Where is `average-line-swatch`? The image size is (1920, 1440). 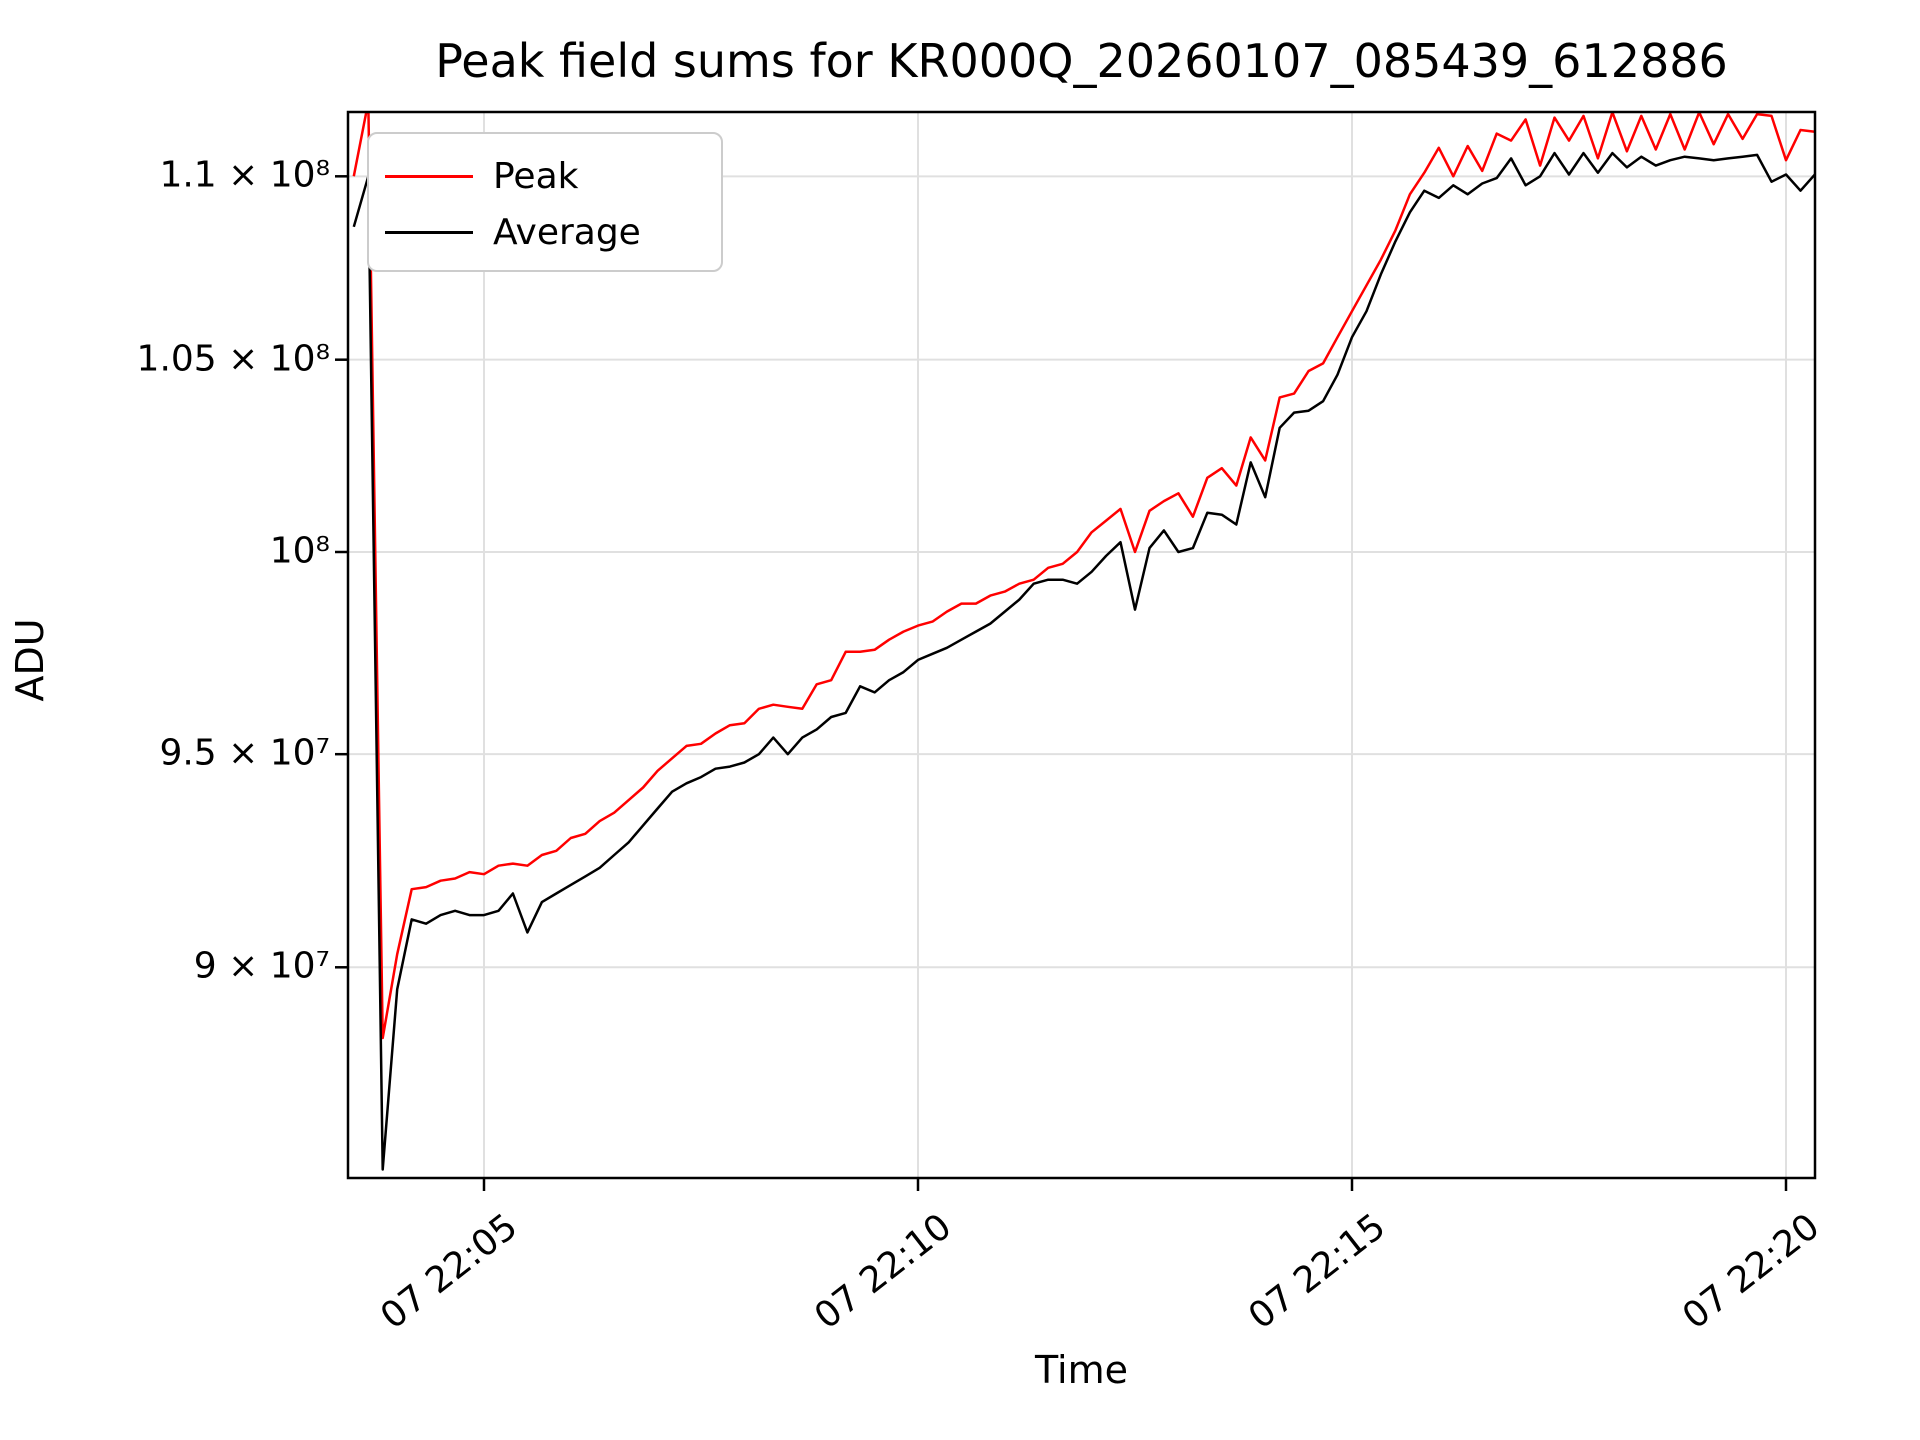
average-line-swatch is located at coordinates (429, 232).